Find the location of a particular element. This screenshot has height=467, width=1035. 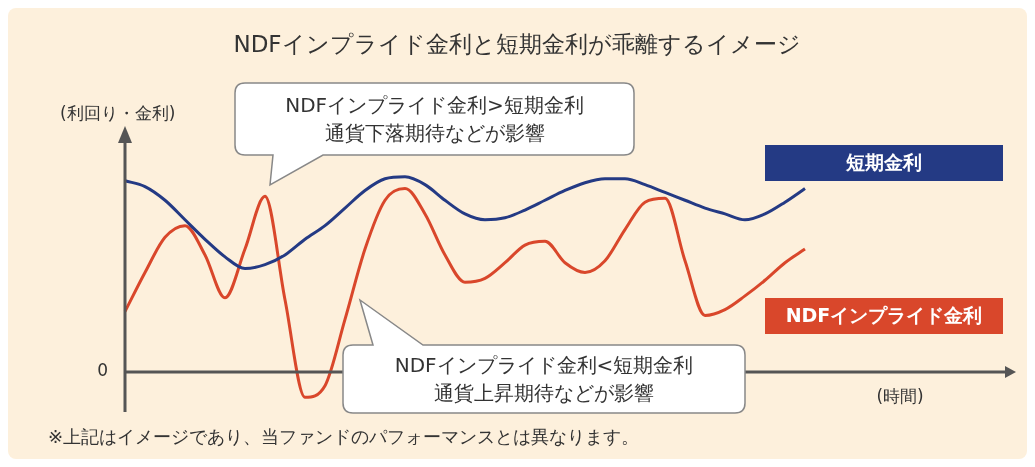

annotation: NDFインプライド金利<短期金利通貨上昇期待などが影響 is located at coordinates (544, 379).